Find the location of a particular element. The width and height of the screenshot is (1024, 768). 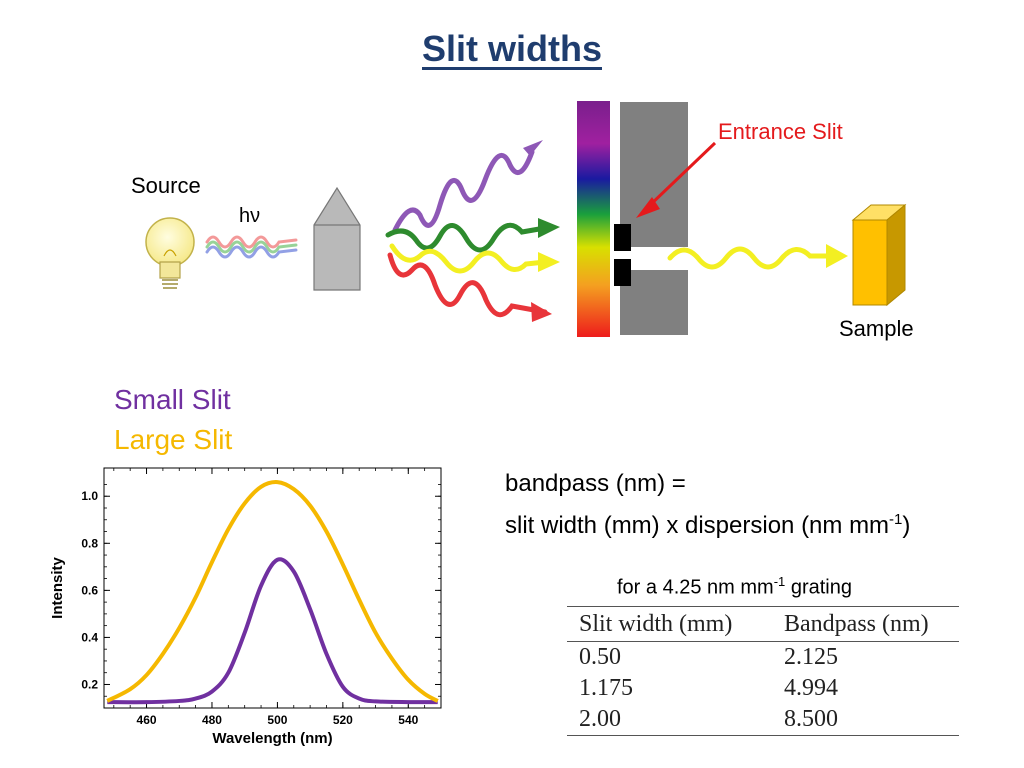

entrance-slit-label: Entrance Slit is located at coordinates (780, 131).